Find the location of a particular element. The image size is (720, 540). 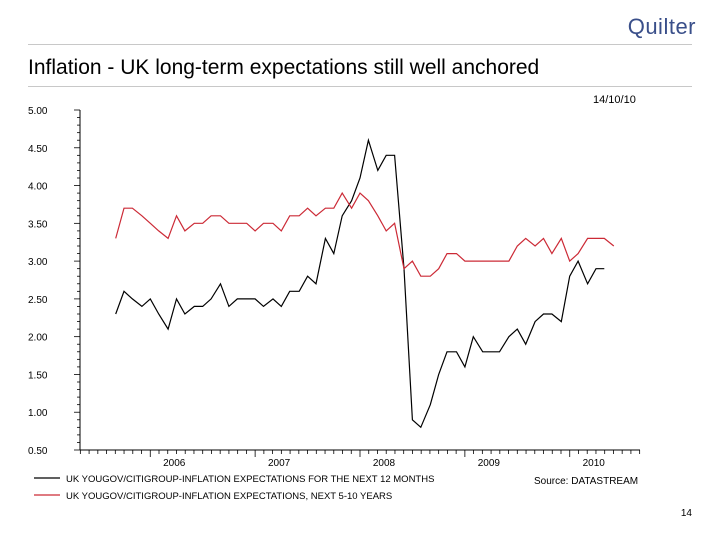

chart-date: 14/10/10 is located at coordinates (614, 100).